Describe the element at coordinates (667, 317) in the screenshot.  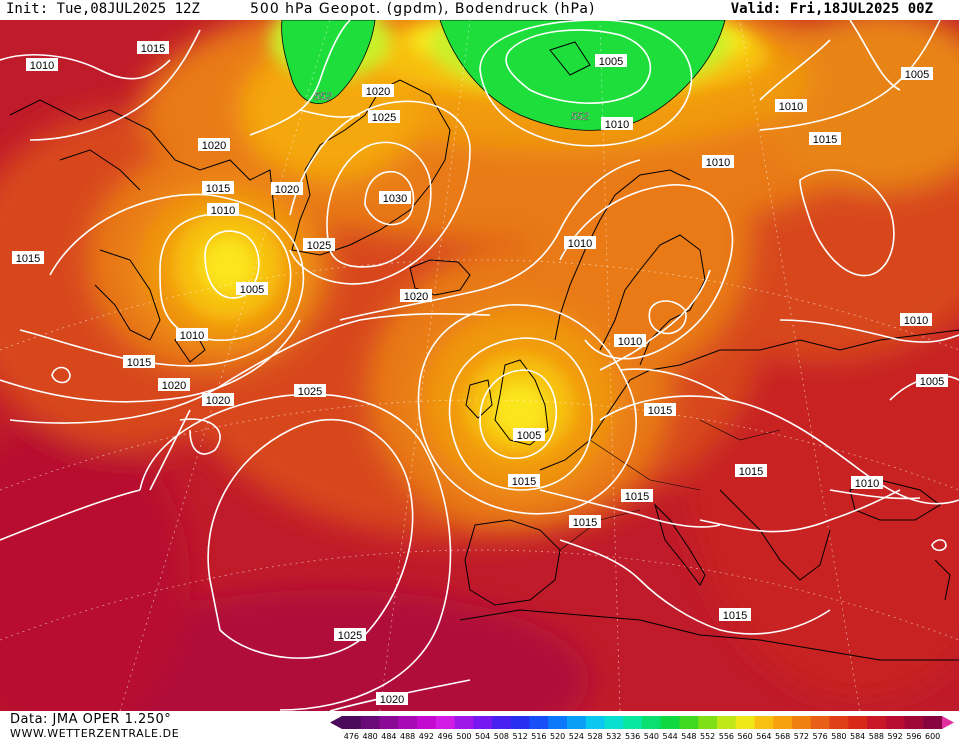
I see `isobar-1005-baltic` at that location.